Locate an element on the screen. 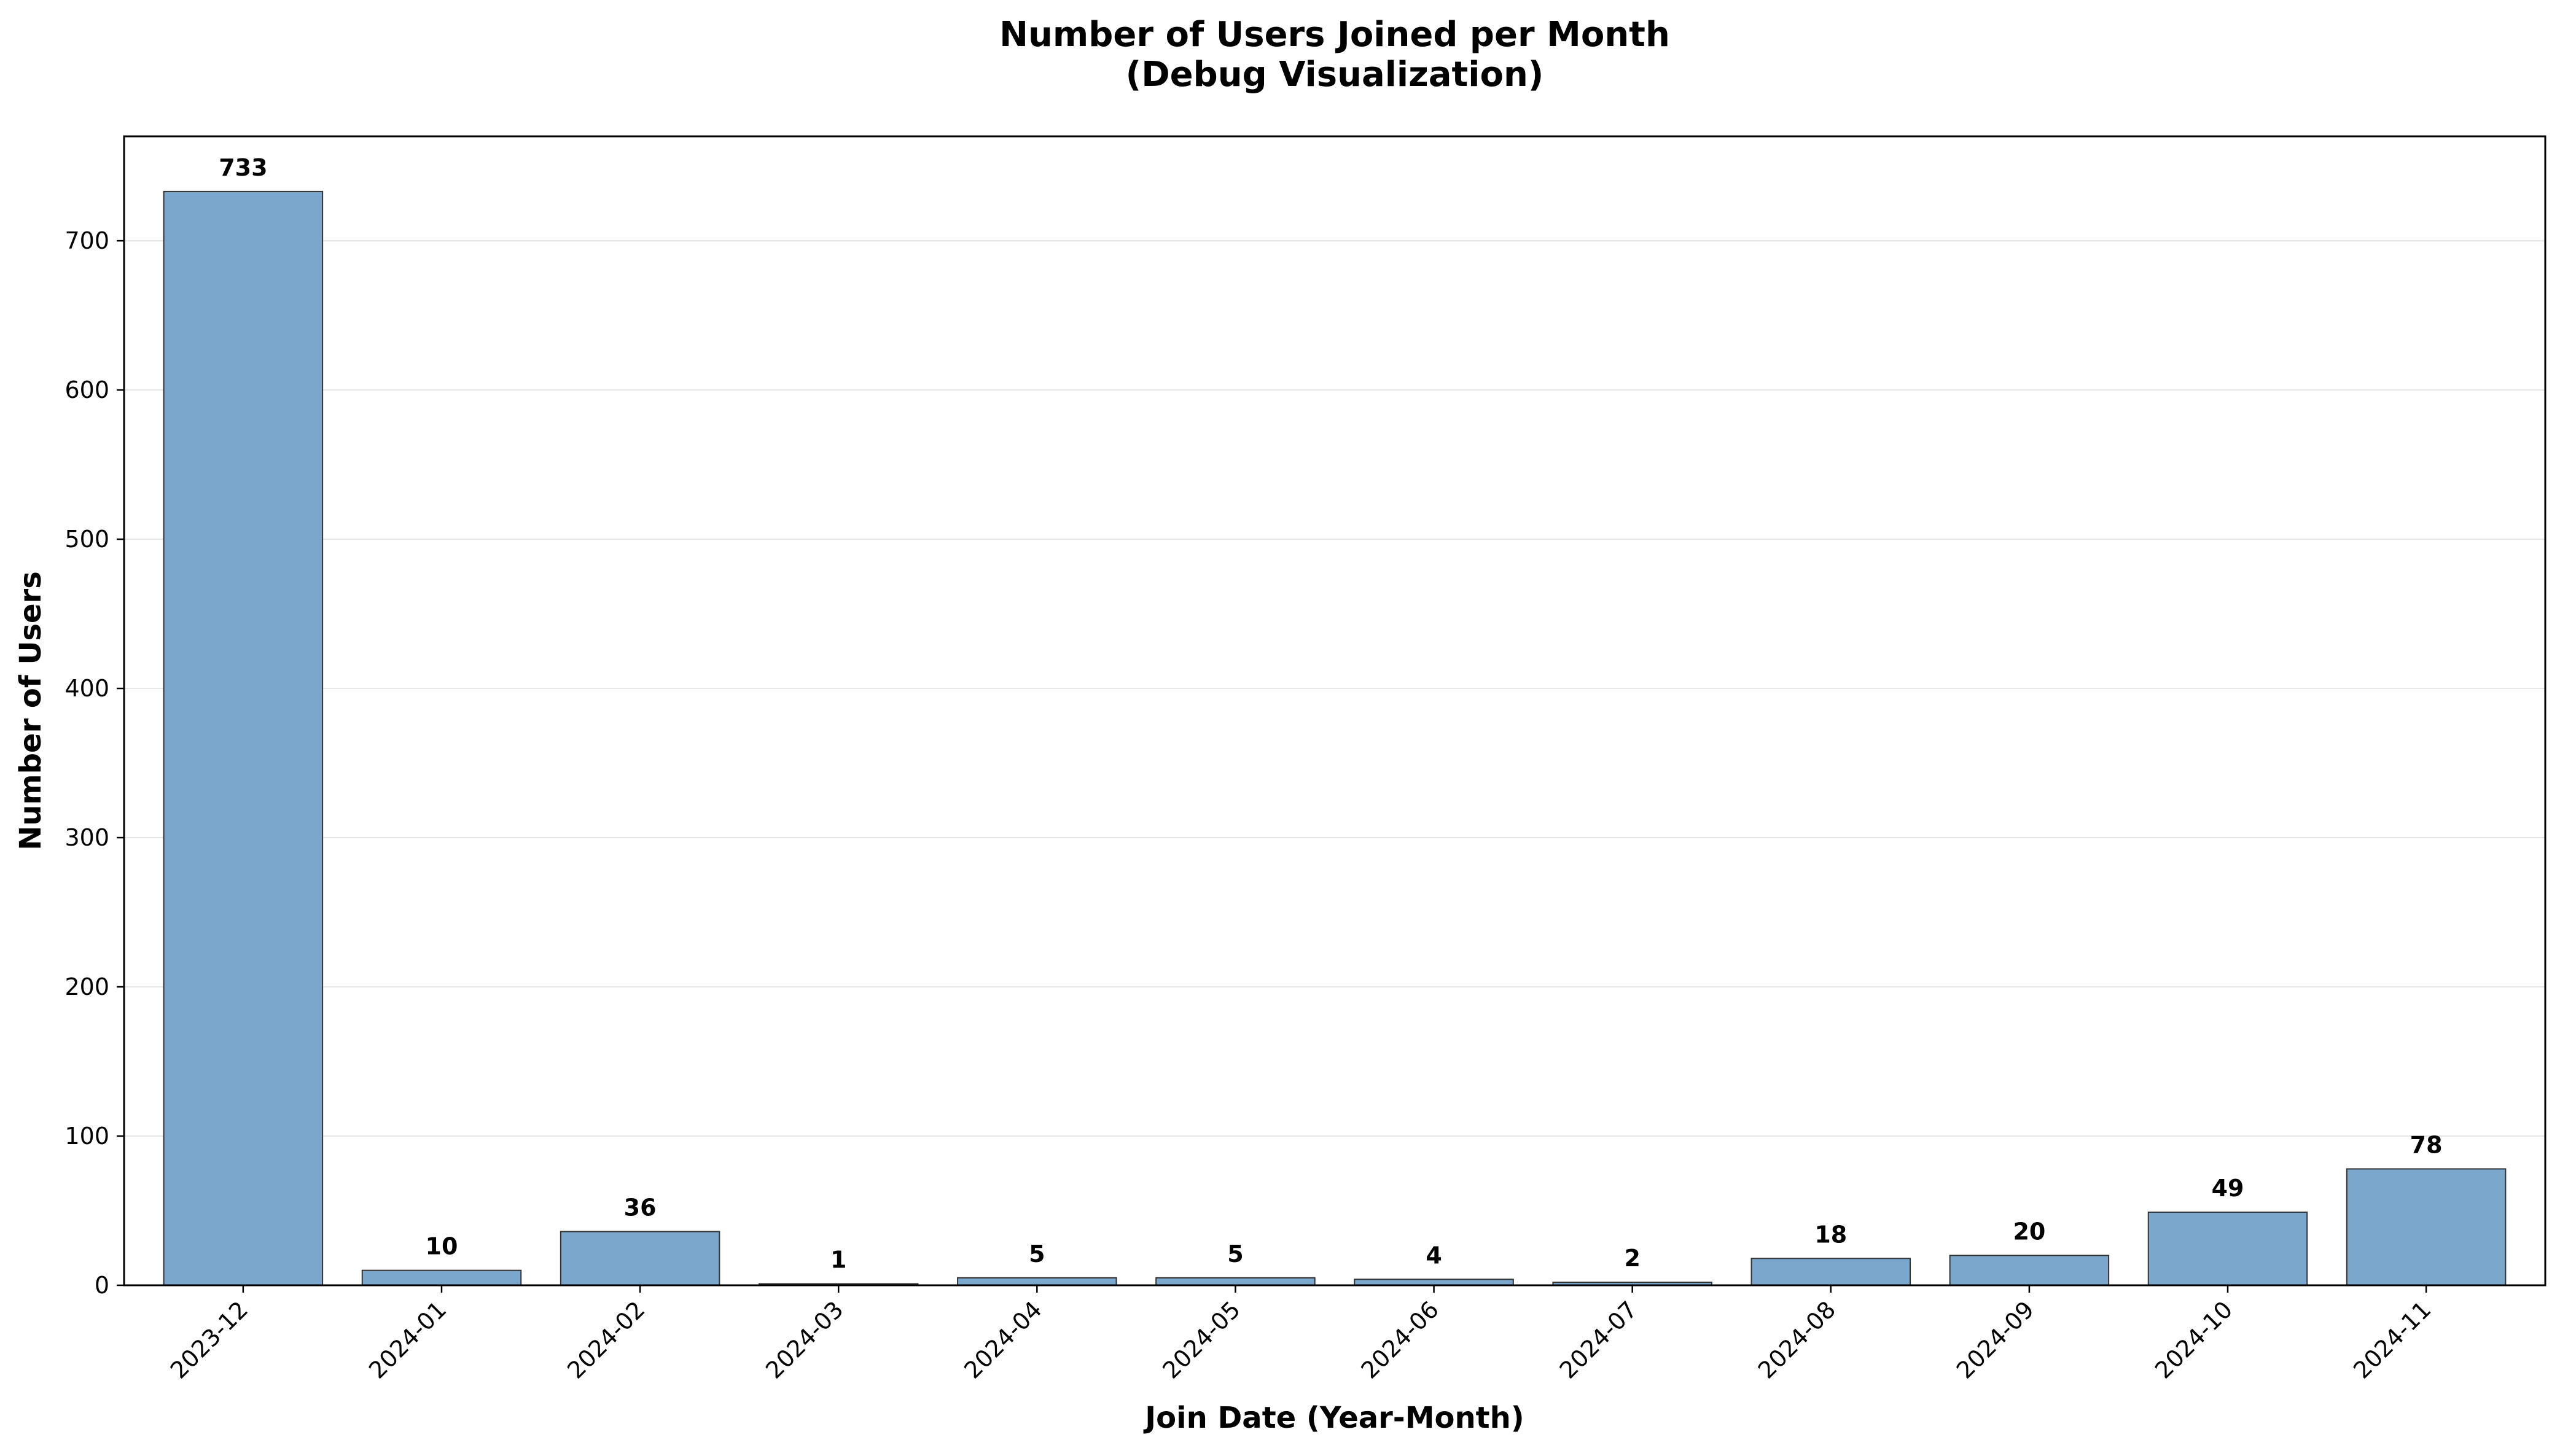  y-tick-label: 300 is located at coordinates (86, 837).